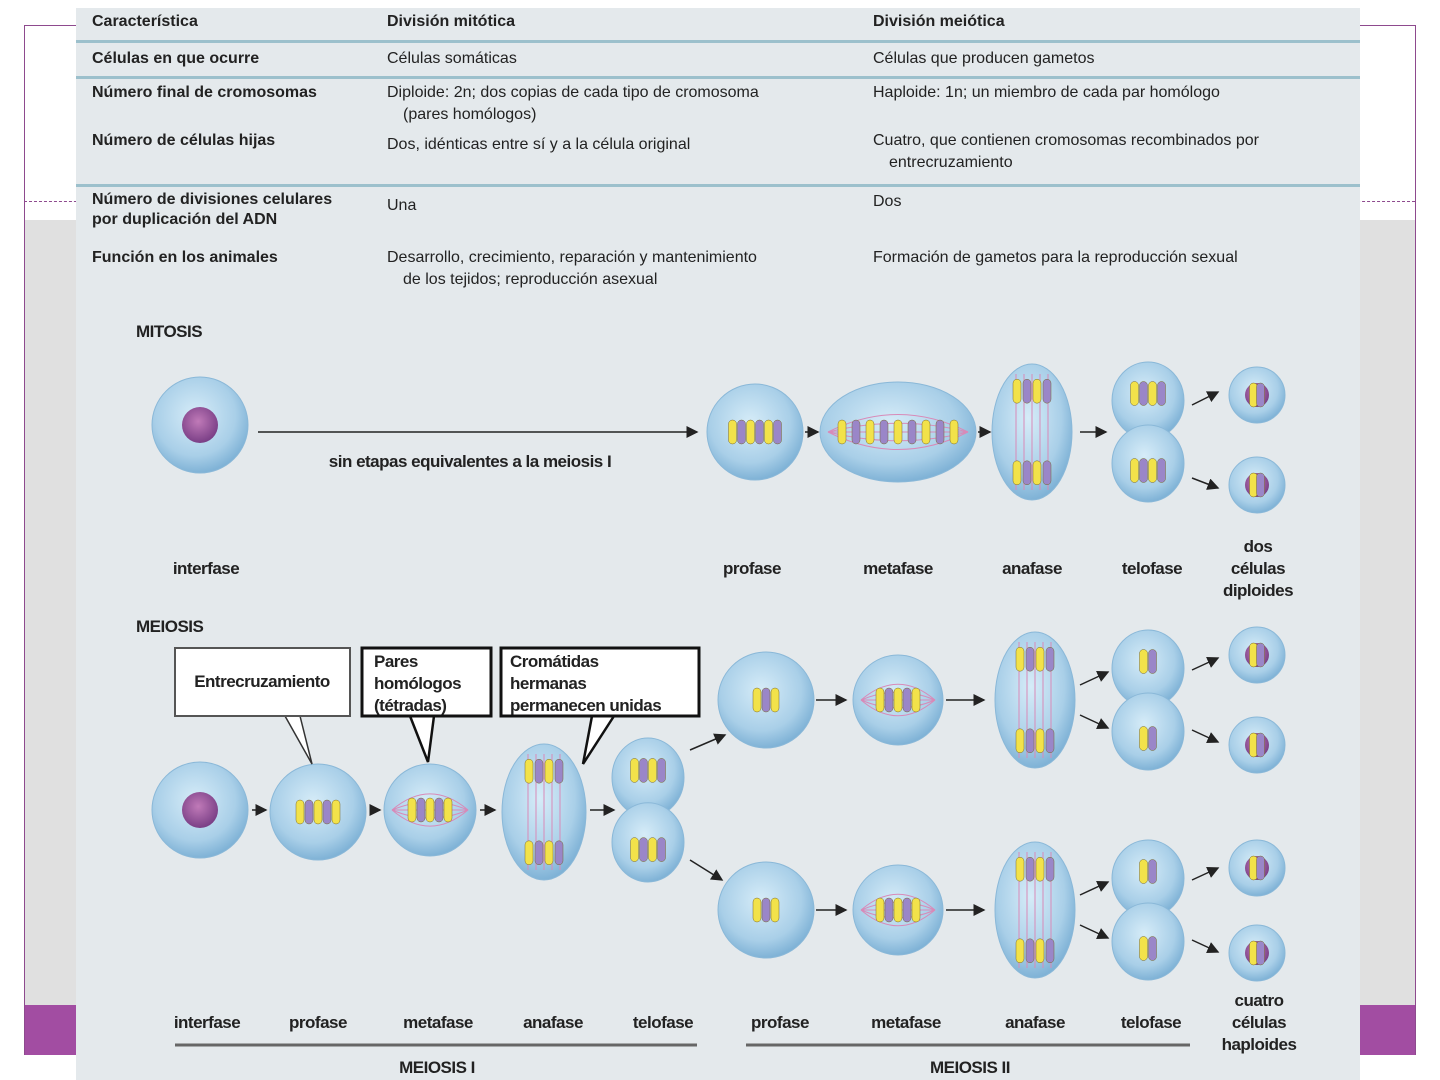 The width and height of the screenshot is (1440, 1080). Describe the element at coordinates (470, 114) in the screenshot. I see `cell-line: (pares homólogos)` at that location.